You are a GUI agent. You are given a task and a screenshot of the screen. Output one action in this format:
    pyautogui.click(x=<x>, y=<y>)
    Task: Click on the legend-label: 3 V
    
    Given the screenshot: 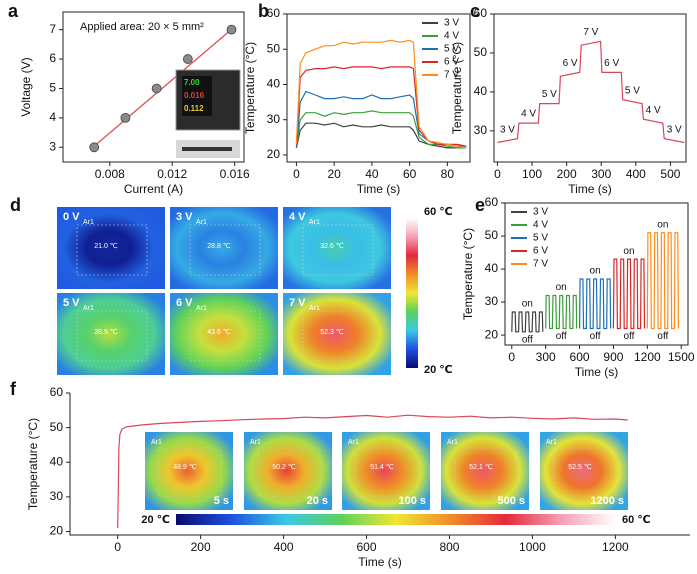 What is the action you would take?
    pyautogui.click(x=451, y=23)
    